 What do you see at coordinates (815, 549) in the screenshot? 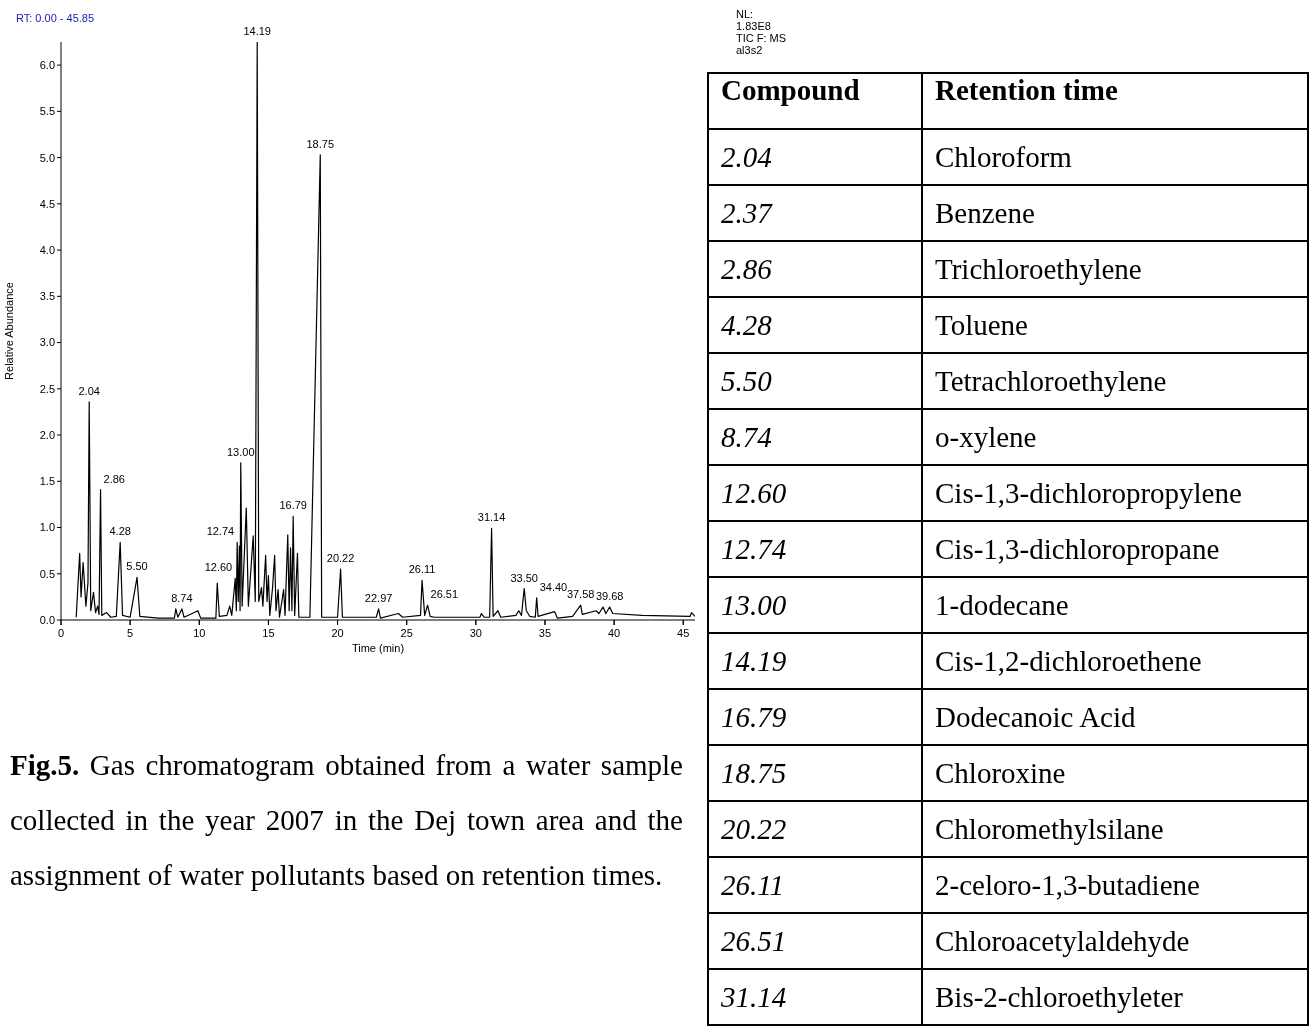
I see `text: 12.74` at bounding box center [815, 549].